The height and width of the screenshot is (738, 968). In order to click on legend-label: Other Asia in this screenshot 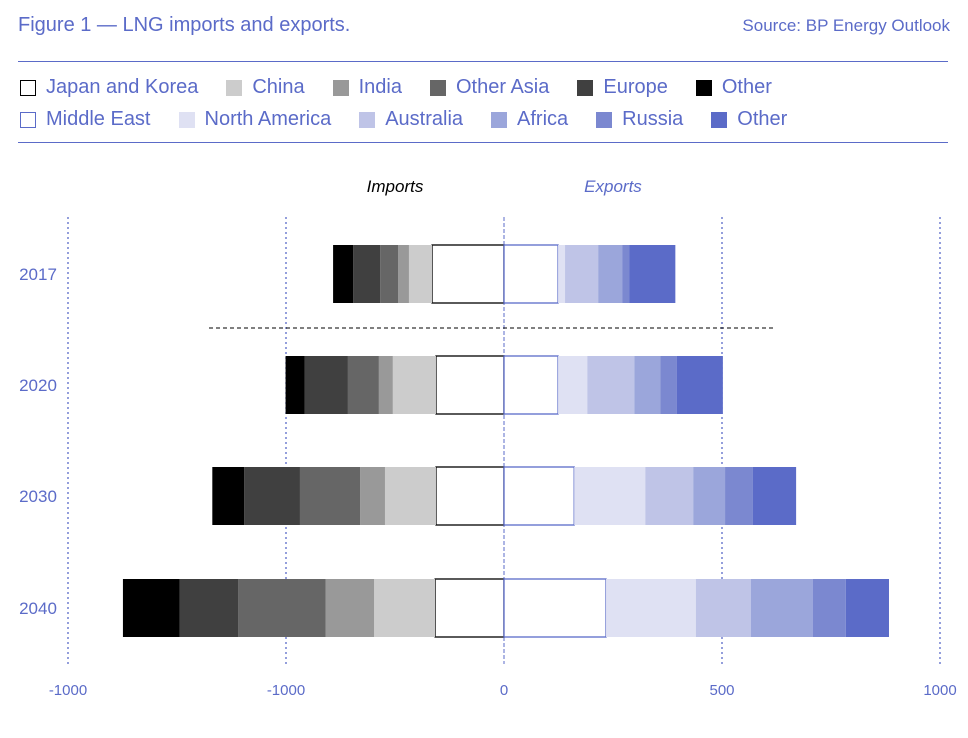, I will do `click(502, 87)`.